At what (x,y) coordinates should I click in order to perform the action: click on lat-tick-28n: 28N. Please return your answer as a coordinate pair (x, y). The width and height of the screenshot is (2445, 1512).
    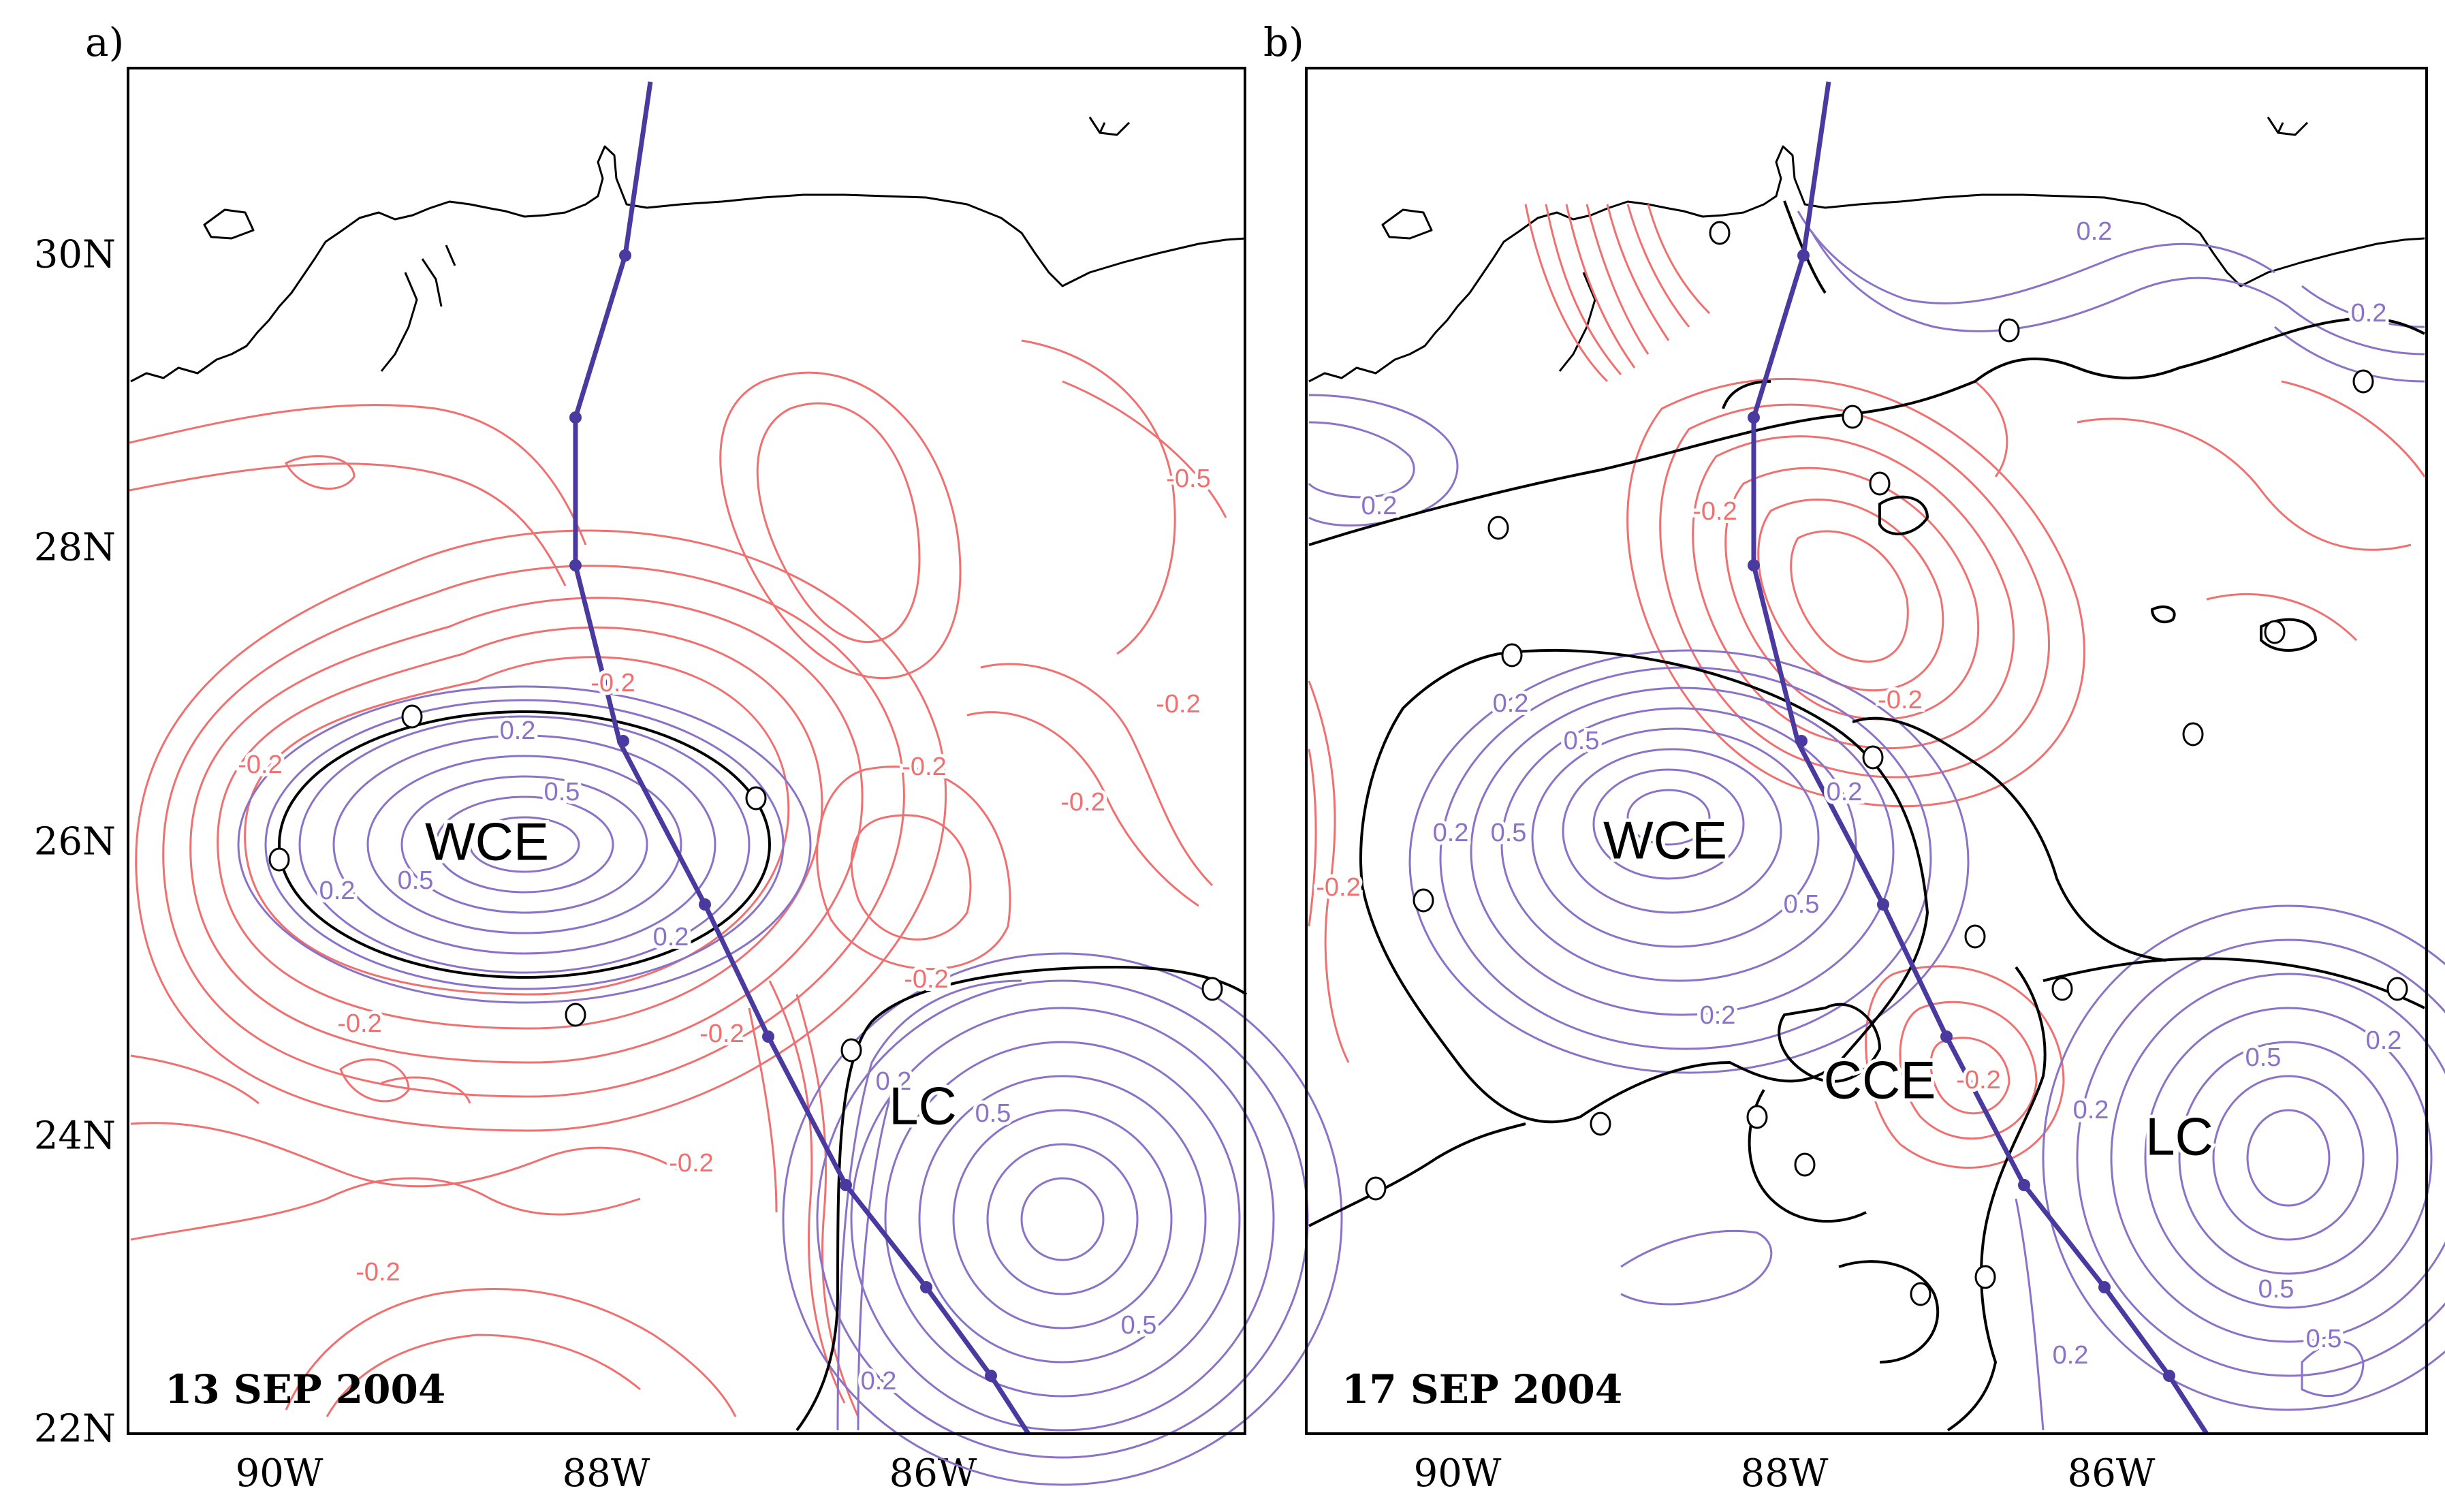
    Looking at the image, I should click on (75, 548).